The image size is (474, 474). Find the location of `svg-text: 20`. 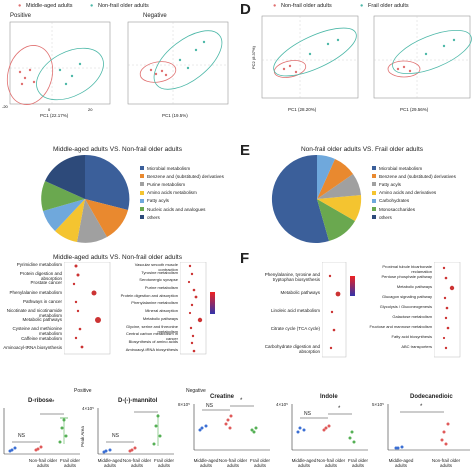

svg-text: 20 is located at coordinates (90, 109).